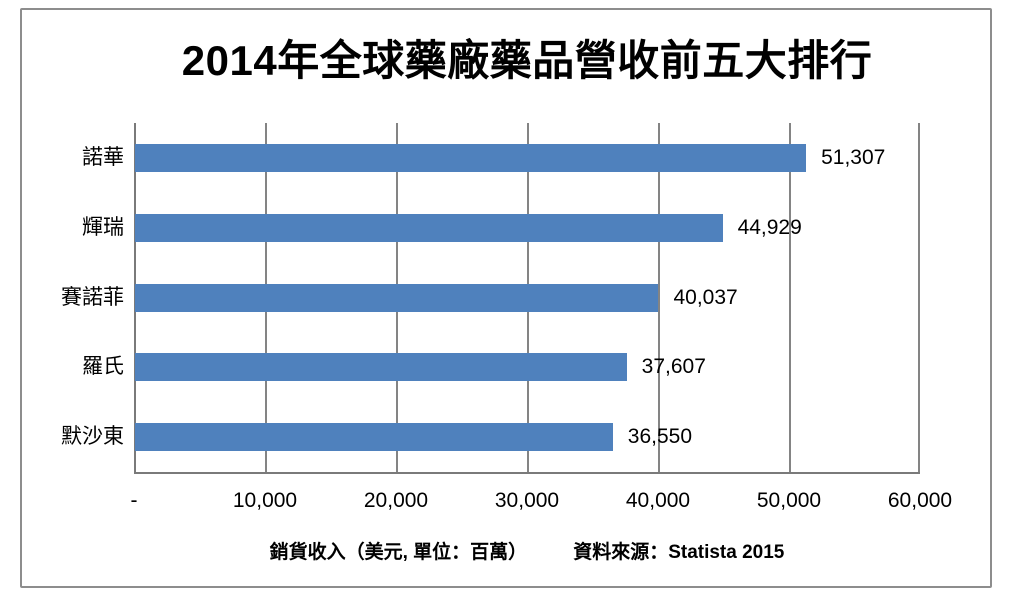 The width and height of the screenshot is (1020, 610). I want to click on category-axis-labels: 諾華輝瑞賽諾菲羅氏默沙東, so click(76, 297).